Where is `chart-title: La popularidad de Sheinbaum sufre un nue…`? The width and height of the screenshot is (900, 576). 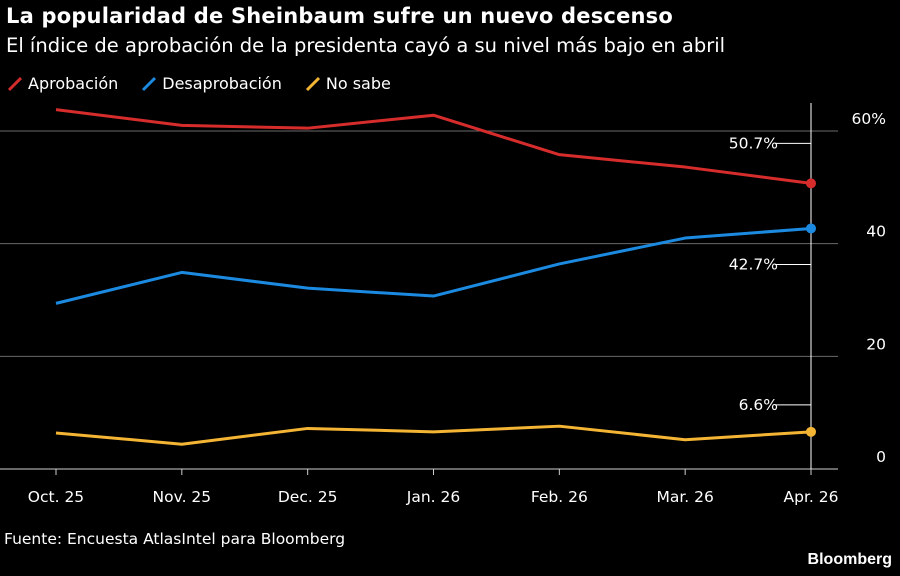 chart-title: La popularidad de Sheinbaum sufre un nue… is located at coordinates (339, 16).